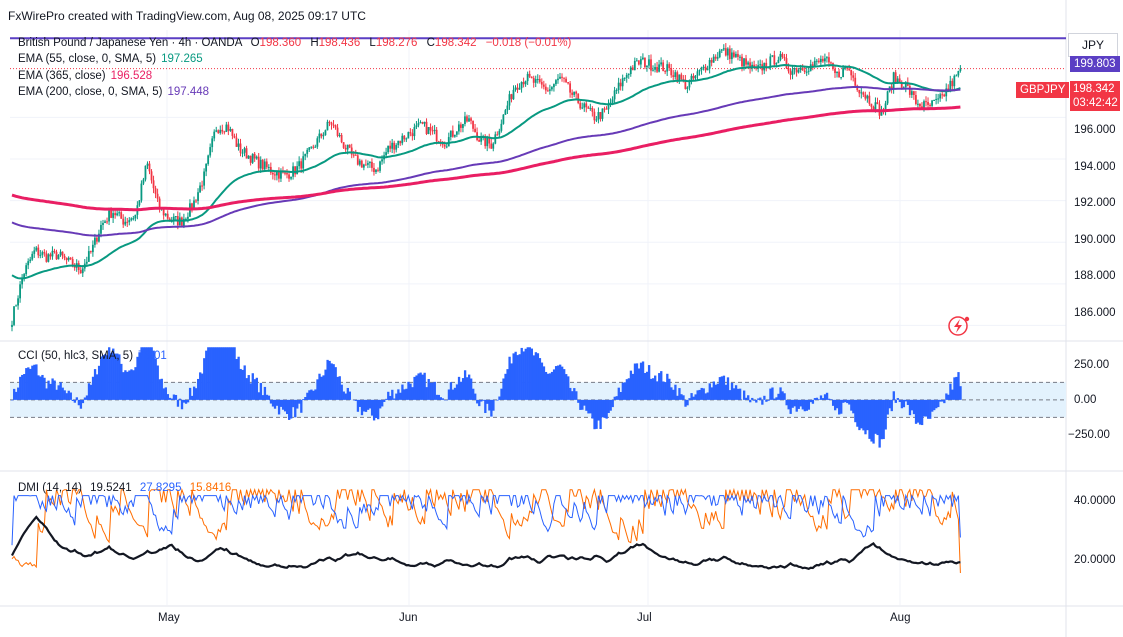 The height and width of the screenshot is (637, 1123). I want to click on resistance-price-tag: 199.803, so click(1095, 64).